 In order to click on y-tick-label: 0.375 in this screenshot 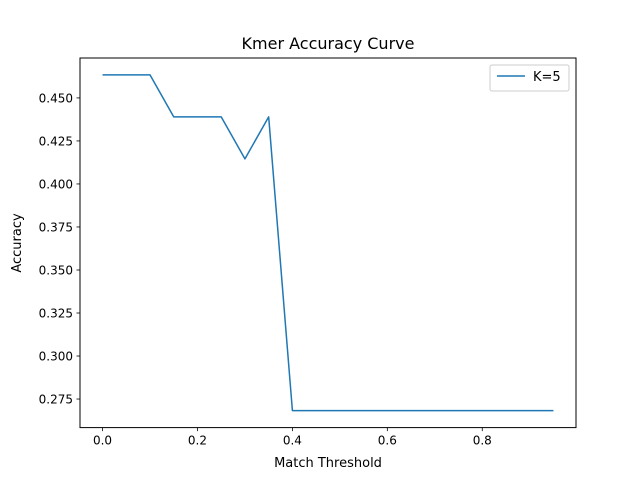, I will do `click(56, 227)`.